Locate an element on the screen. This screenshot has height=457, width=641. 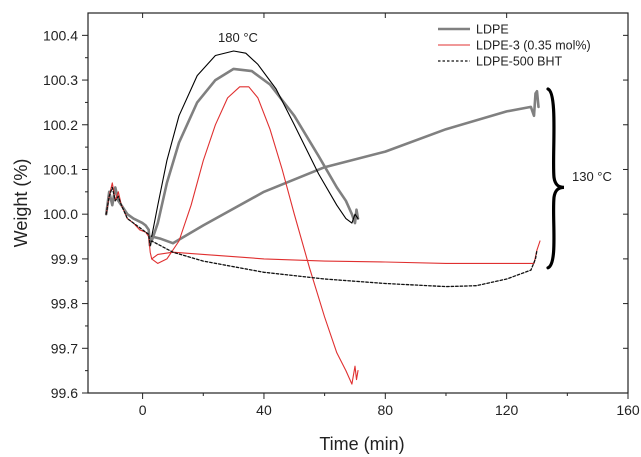
y-tick-label-6: 100.2 is located at coordinates (60, 125).